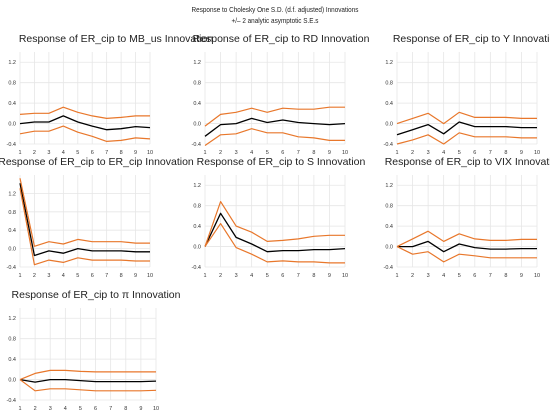 This screenshot has width=550, height=416. What do you see at coordinates (281, 162) in the screenshot?
I see `chart-title: Response of ER_cip to S Innovation` at bounding box center [281, 162].